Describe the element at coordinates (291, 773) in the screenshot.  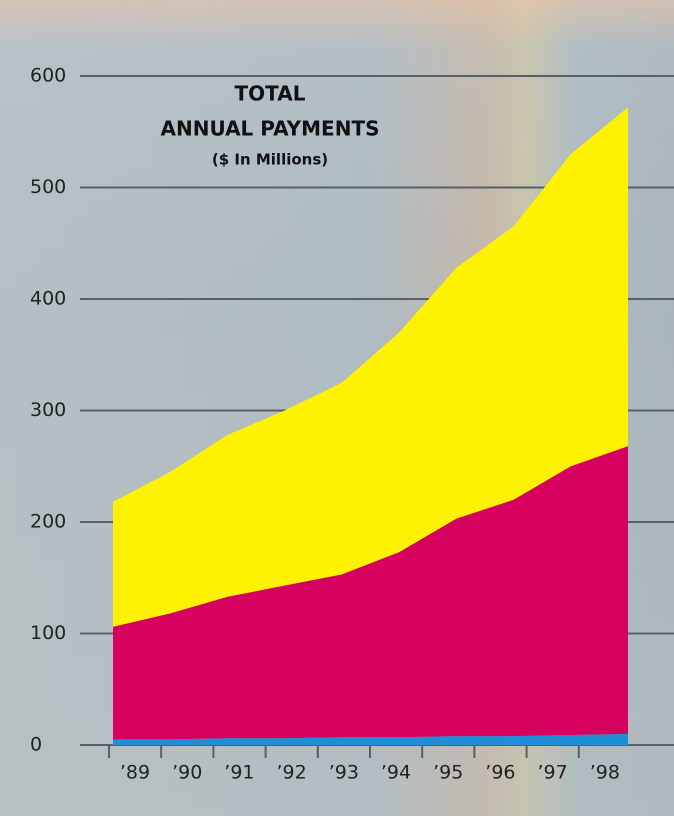
I see `x-tick-label: ’92` at that location.